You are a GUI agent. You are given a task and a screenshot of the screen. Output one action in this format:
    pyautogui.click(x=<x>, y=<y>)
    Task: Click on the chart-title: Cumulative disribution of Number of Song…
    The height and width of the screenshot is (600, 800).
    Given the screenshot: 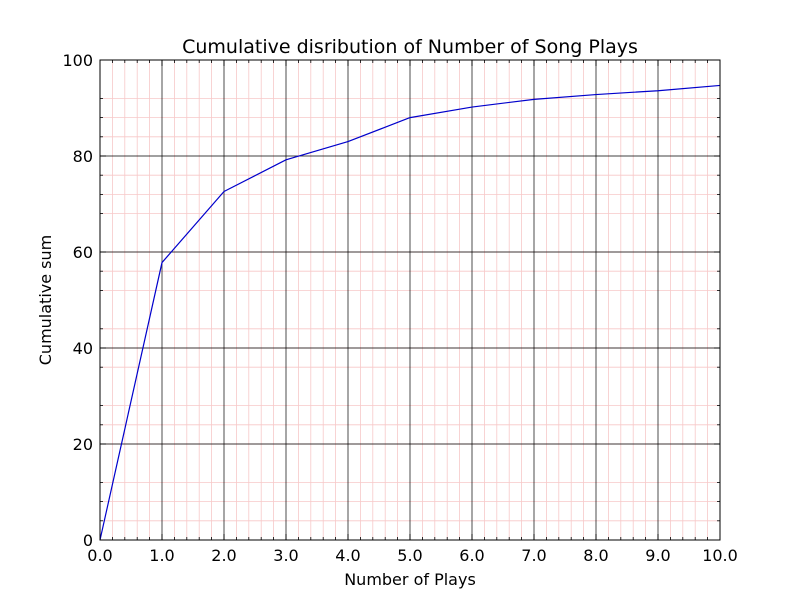 What is the action you would take?
    pyautogui.click(x=410, y=47)
    